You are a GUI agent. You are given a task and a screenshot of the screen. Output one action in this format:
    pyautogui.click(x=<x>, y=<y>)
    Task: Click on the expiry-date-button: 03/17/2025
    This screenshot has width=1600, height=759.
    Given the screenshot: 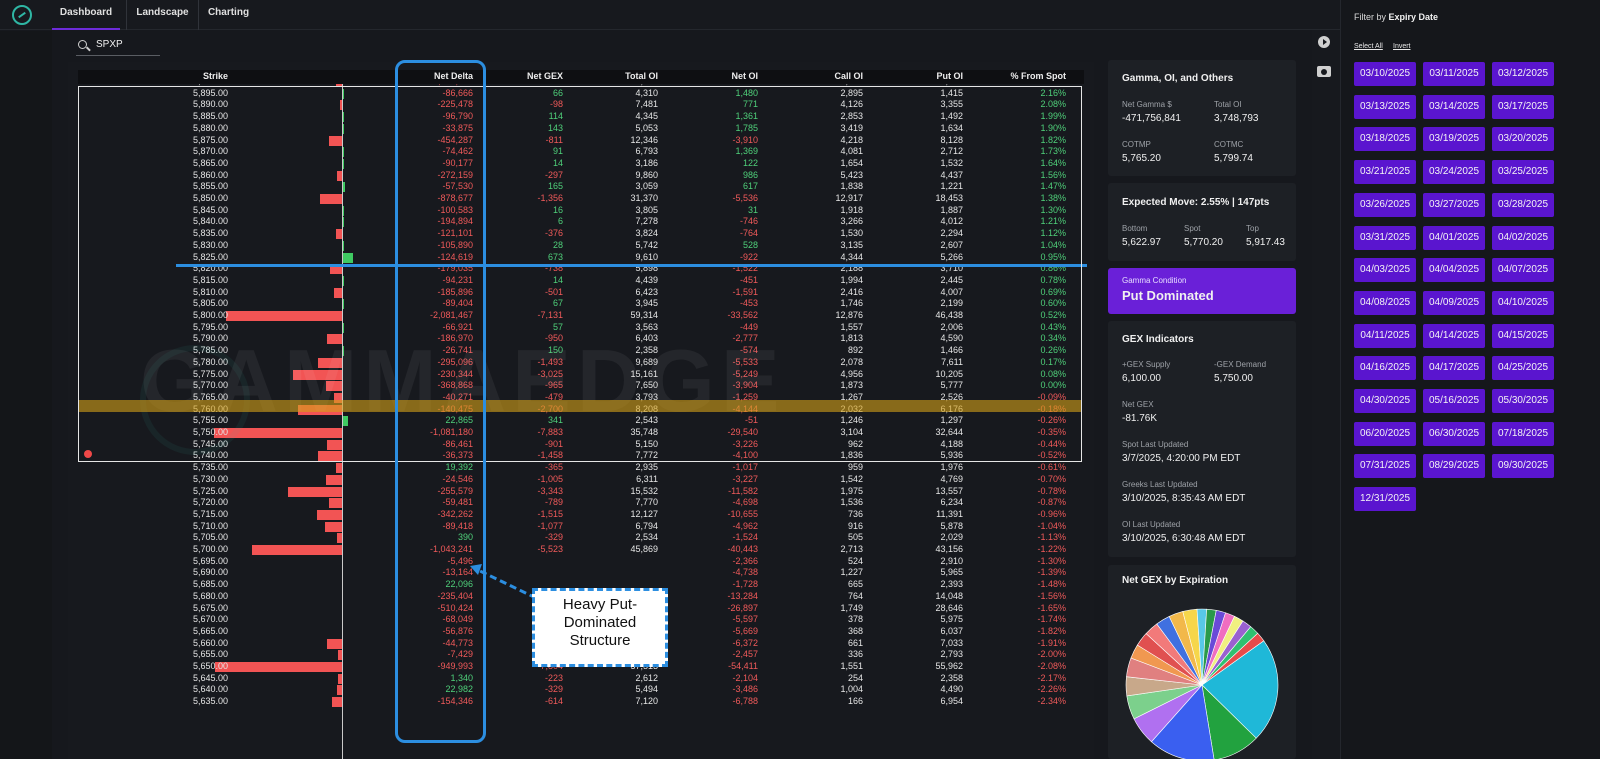 What is the action you would take?
    pyautogui.click(x=1523, y=106)
    